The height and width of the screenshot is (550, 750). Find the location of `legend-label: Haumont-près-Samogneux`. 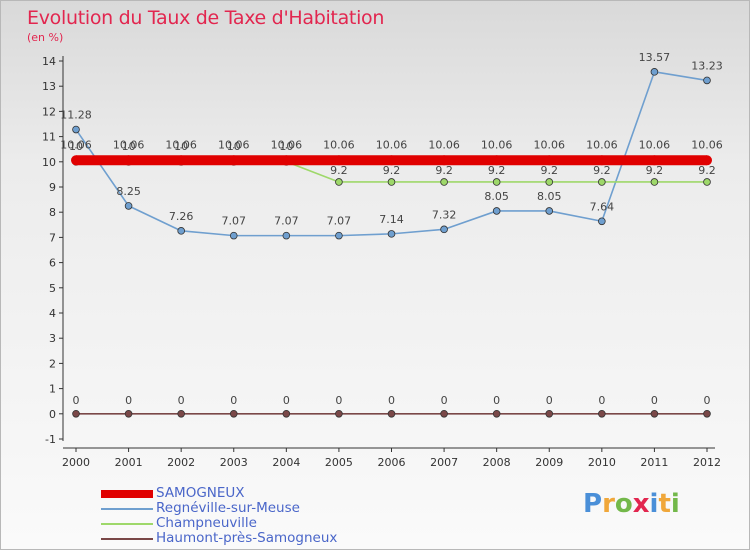

legend-label: Haumont-près-Samogneux is located at coordinates (247, 538).